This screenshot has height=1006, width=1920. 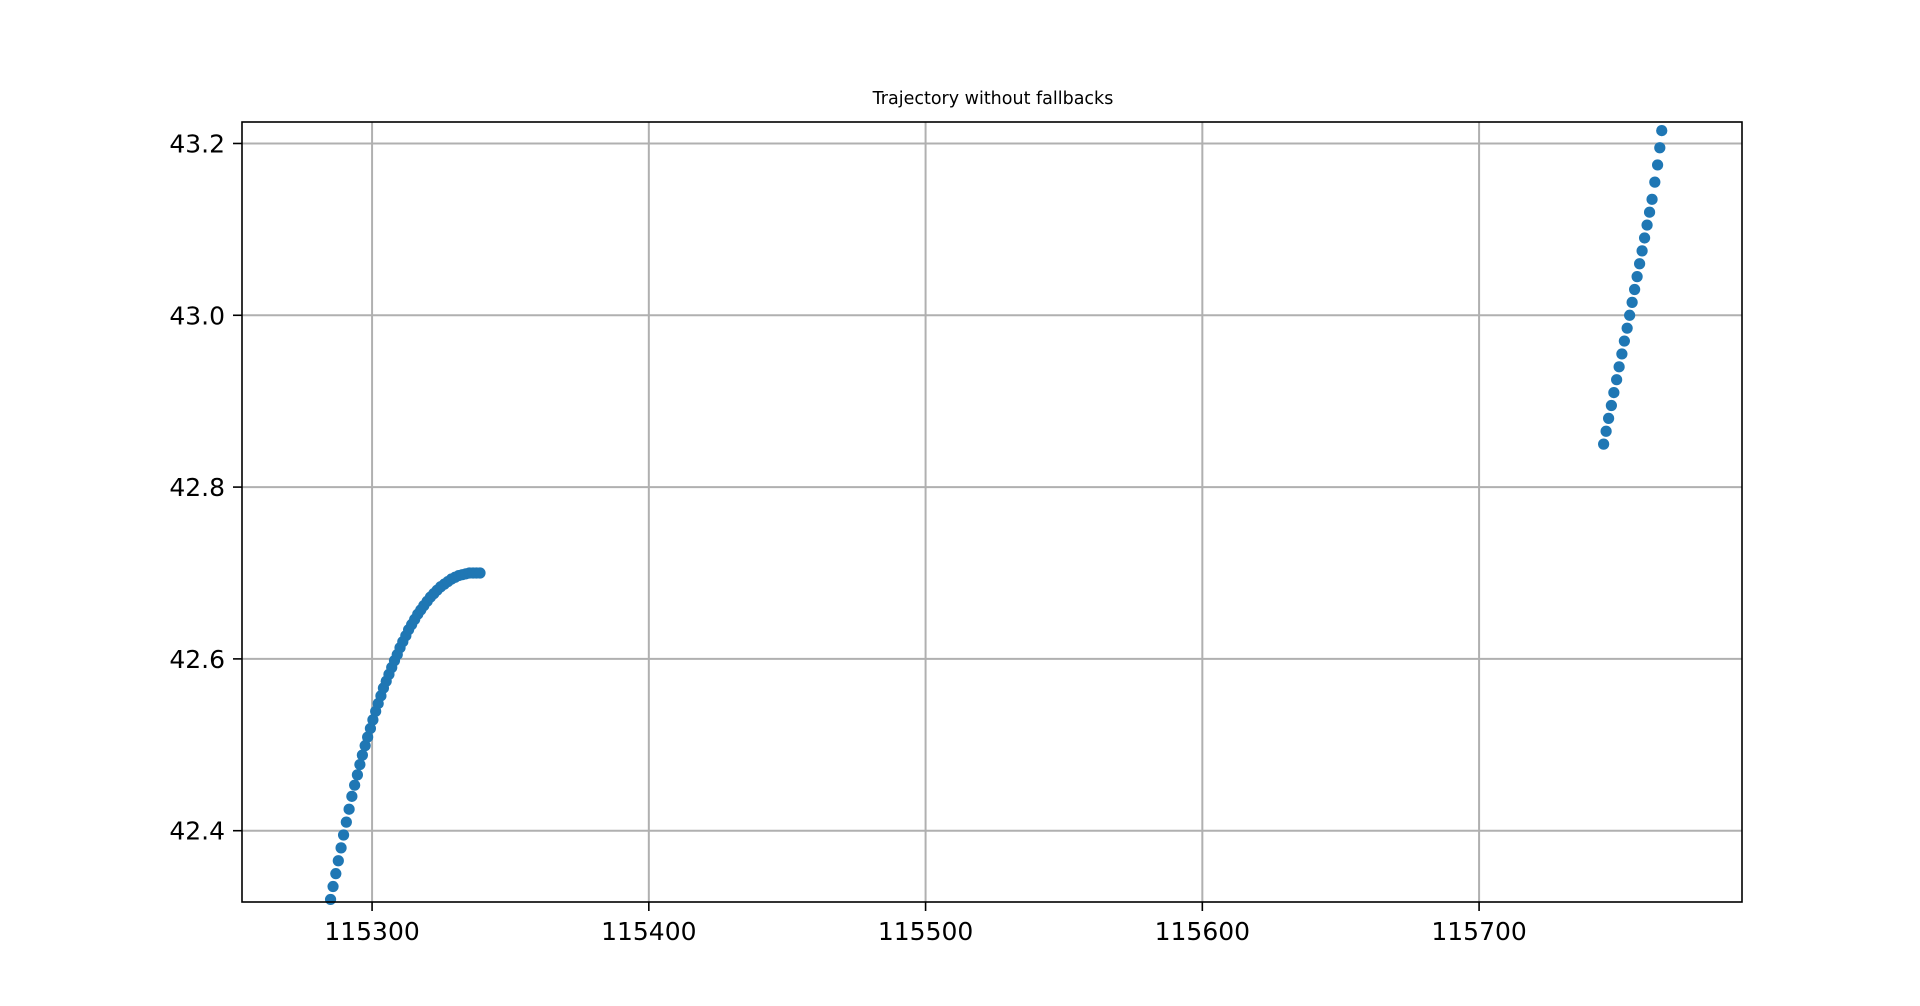 I want to click on y-tick-label: 42.4, so click(x=197, y=831).